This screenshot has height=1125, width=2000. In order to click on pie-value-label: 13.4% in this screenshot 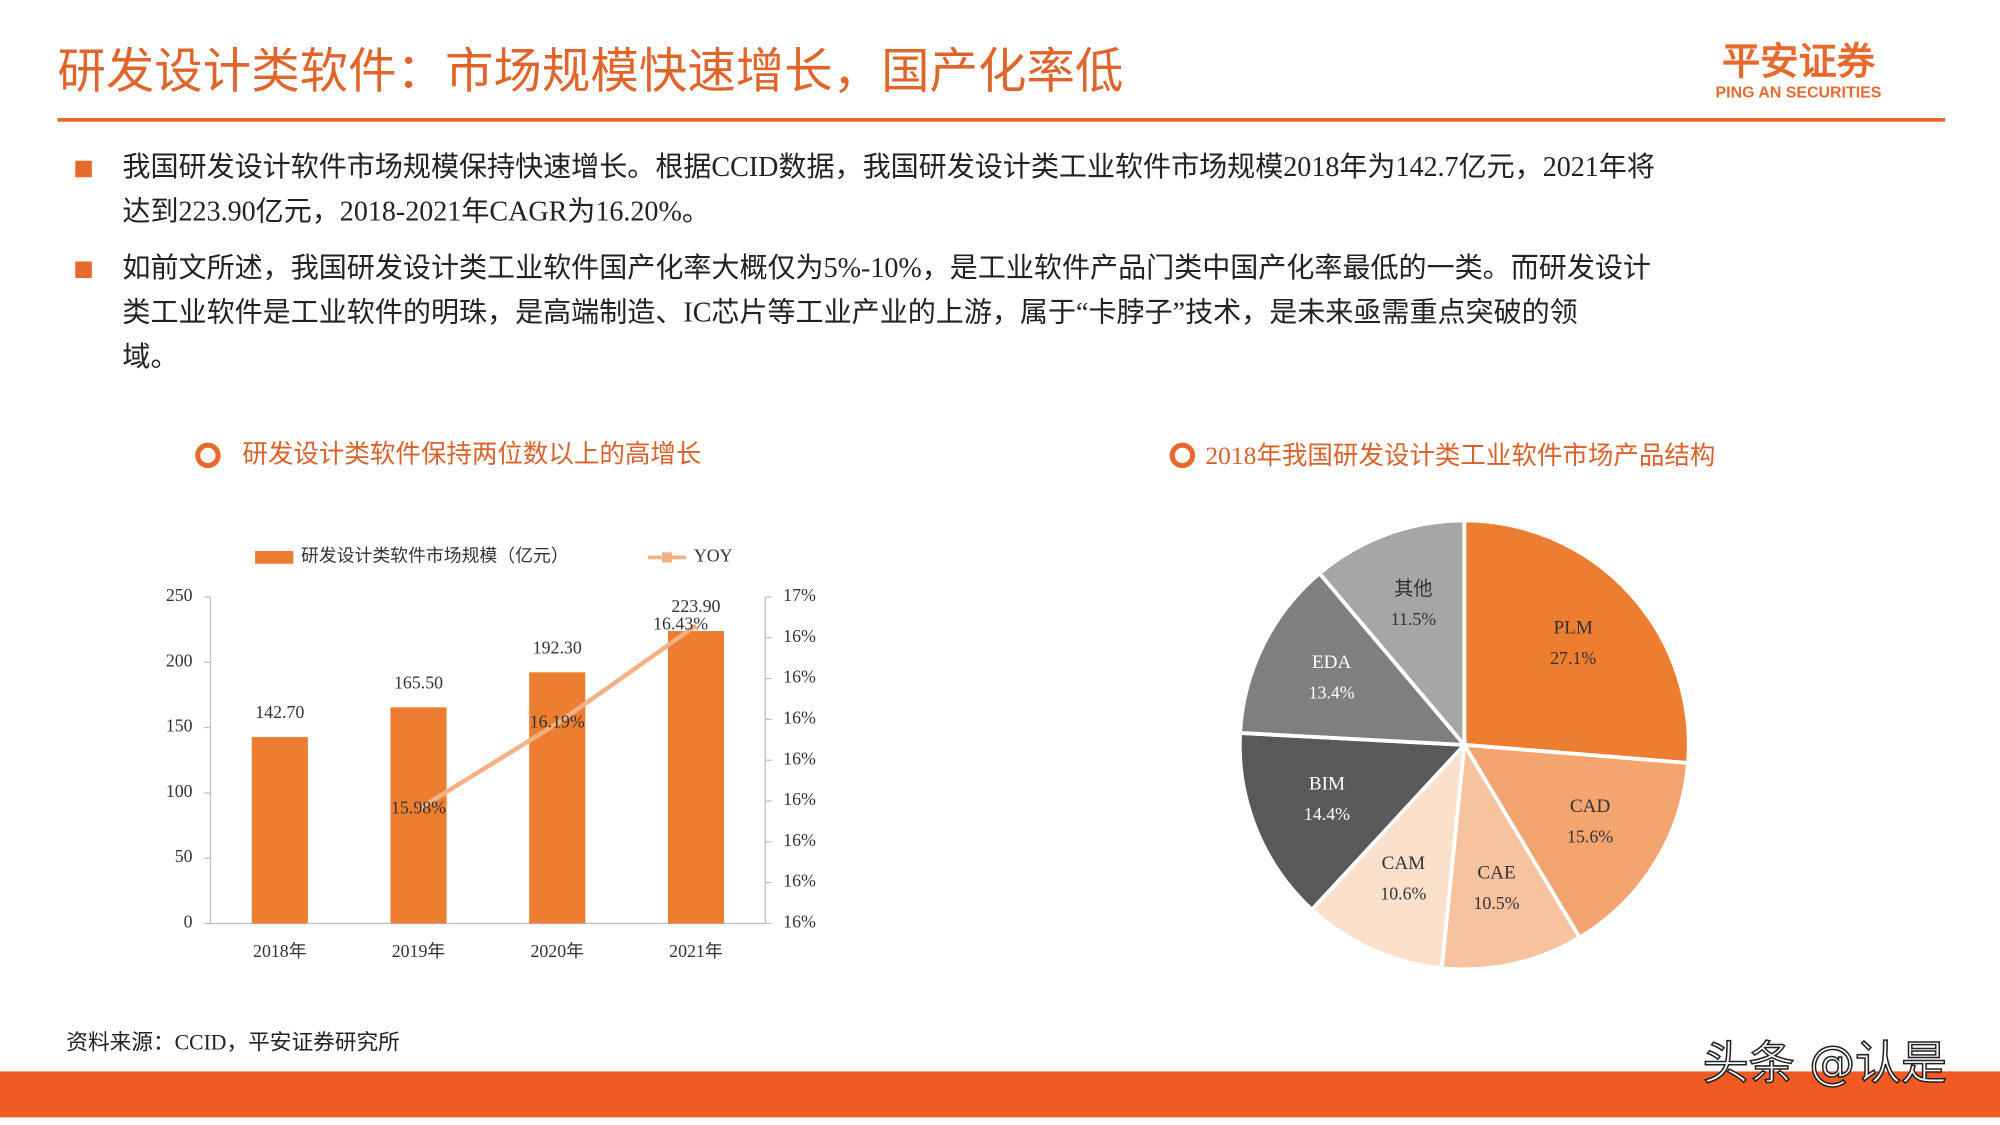, I will do `click(1332, 692)`.